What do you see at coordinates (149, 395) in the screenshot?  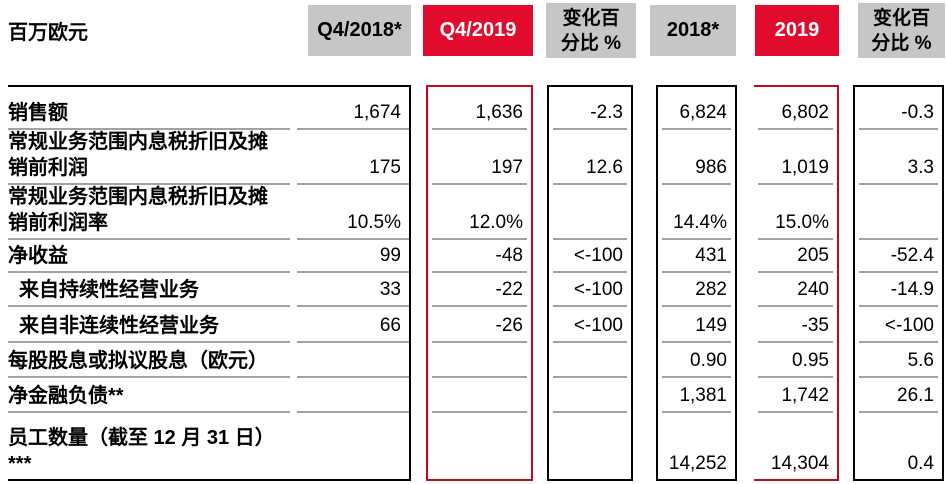 I see `row-label: 净金融负债**` at bounding box center [149, 395].